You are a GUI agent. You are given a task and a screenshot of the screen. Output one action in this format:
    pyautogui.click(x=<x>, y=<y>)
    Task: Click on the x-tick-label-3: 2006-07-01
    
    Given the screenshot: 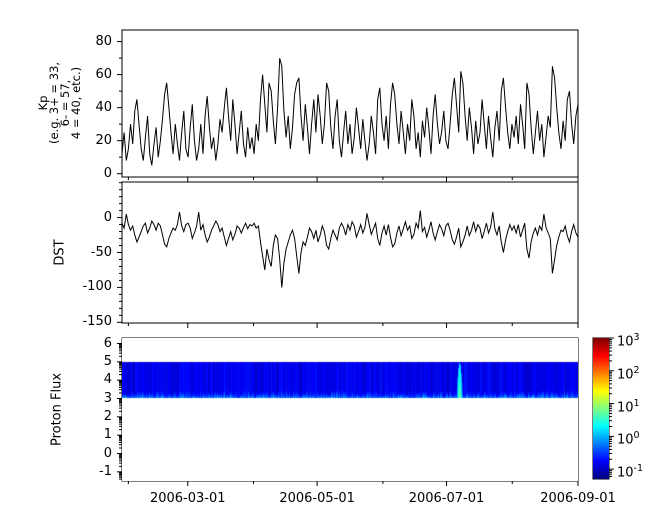 What is the action you would take?
    pyautogui.click(x=446, y=498)
    